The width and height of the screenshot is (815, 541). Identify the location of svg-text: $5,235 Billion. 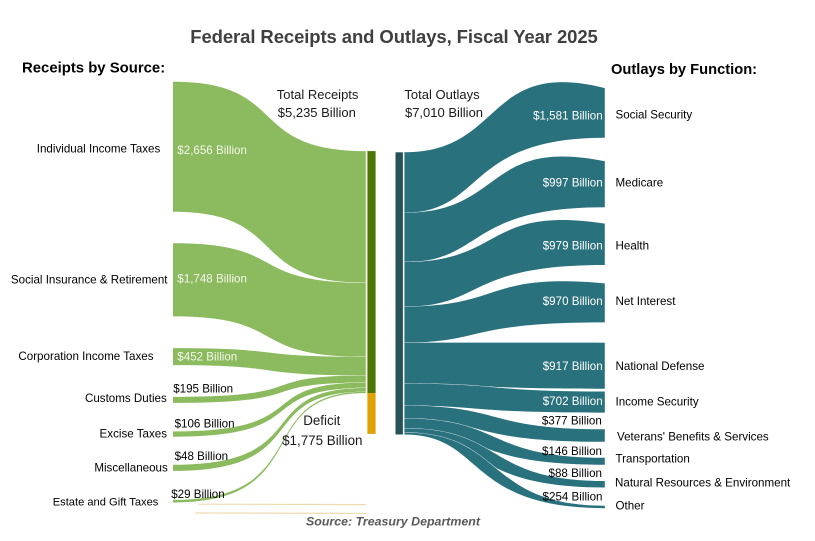
(317, 112).